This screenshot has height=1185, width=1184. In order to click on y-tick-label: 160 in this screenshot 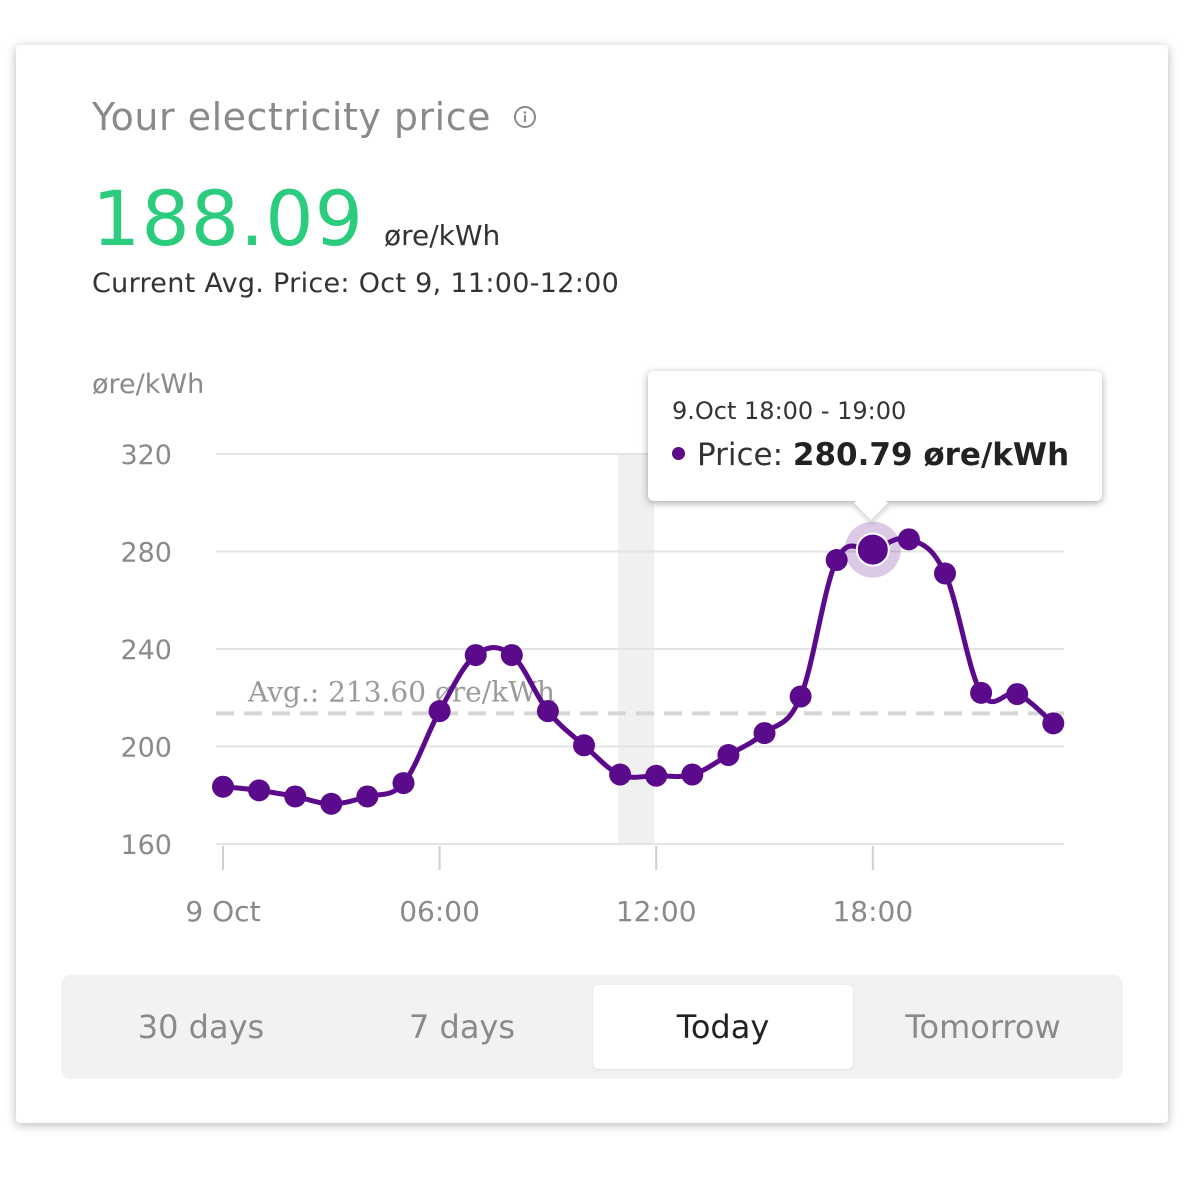, I will do `click(146, 845)`.